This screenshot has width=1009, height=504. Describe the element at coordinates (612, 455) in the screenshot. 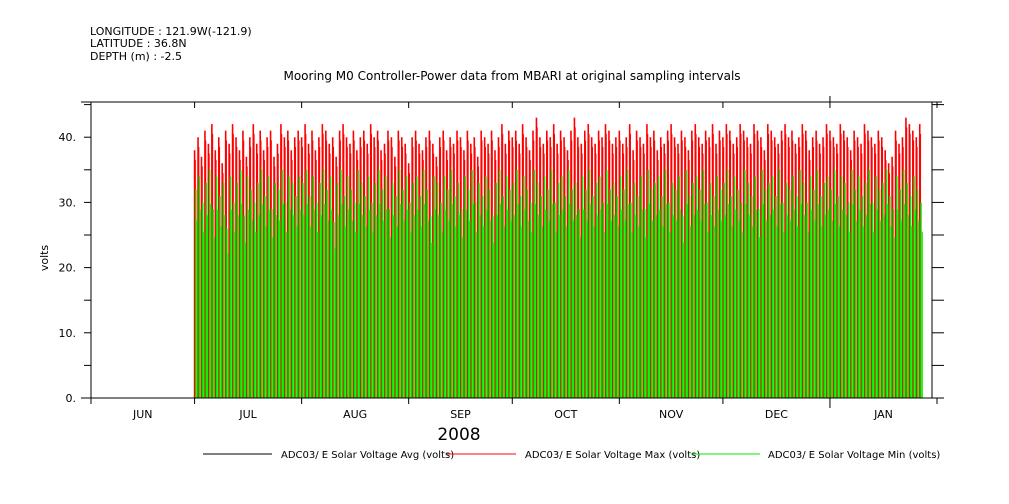

I see `legend-label-max: ADC03/ E Solar Voltage Max (volts)` at that location.